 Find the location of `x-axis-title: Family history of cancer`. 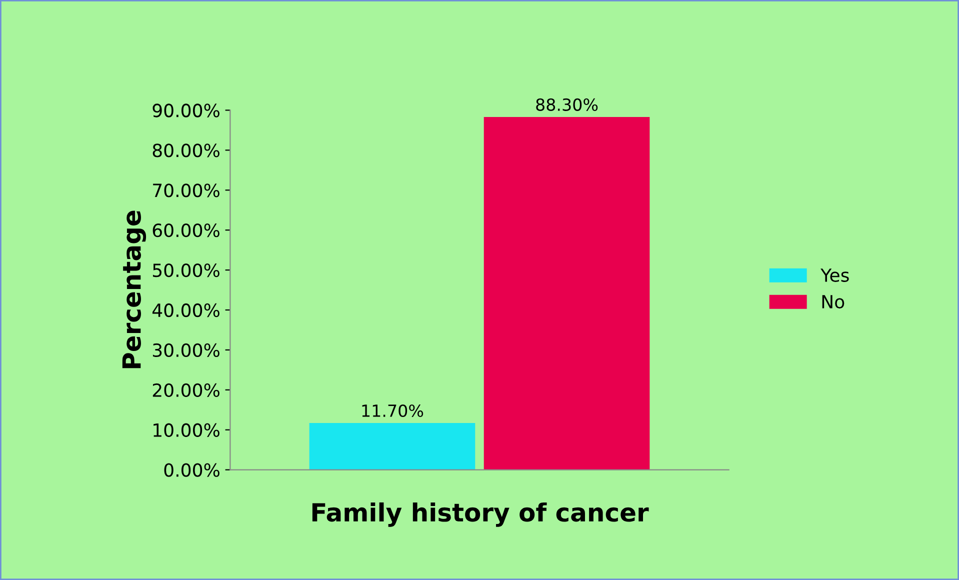

x-axis-title: Family history of cancer is located at coordinates (480, 514).